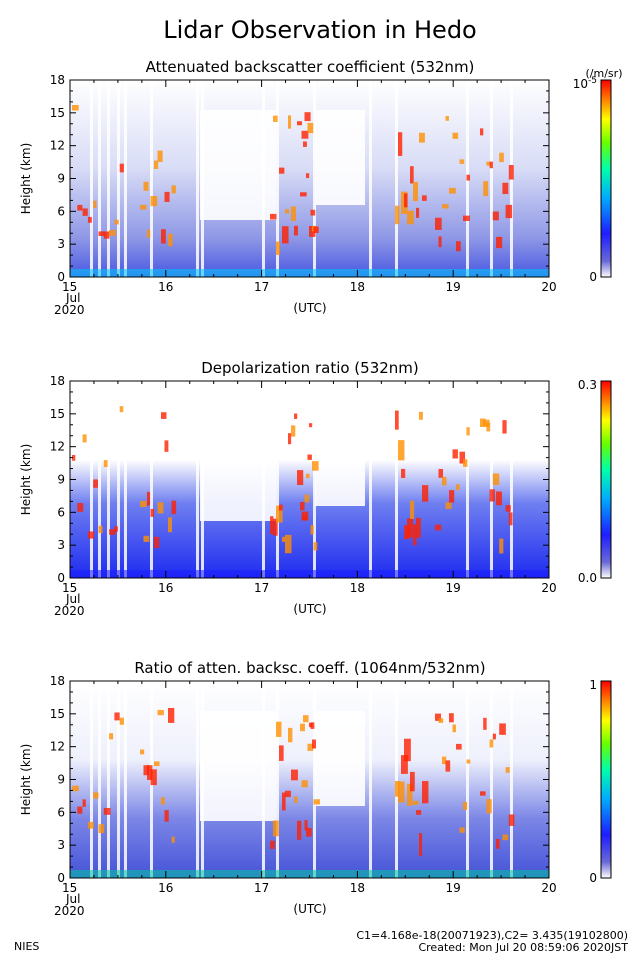 The height and width of the screenshot is (960, 640). Describe the element at coordinates (592, 81) in the screenshot. I see `colorbar-max-exponent: -5` at that location.